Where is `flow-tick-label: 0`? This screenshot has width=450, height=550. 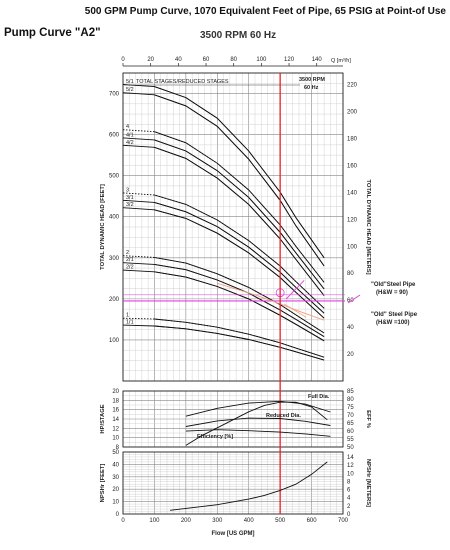 flow-tick-label: 0 is located at coordinates (123, 521).